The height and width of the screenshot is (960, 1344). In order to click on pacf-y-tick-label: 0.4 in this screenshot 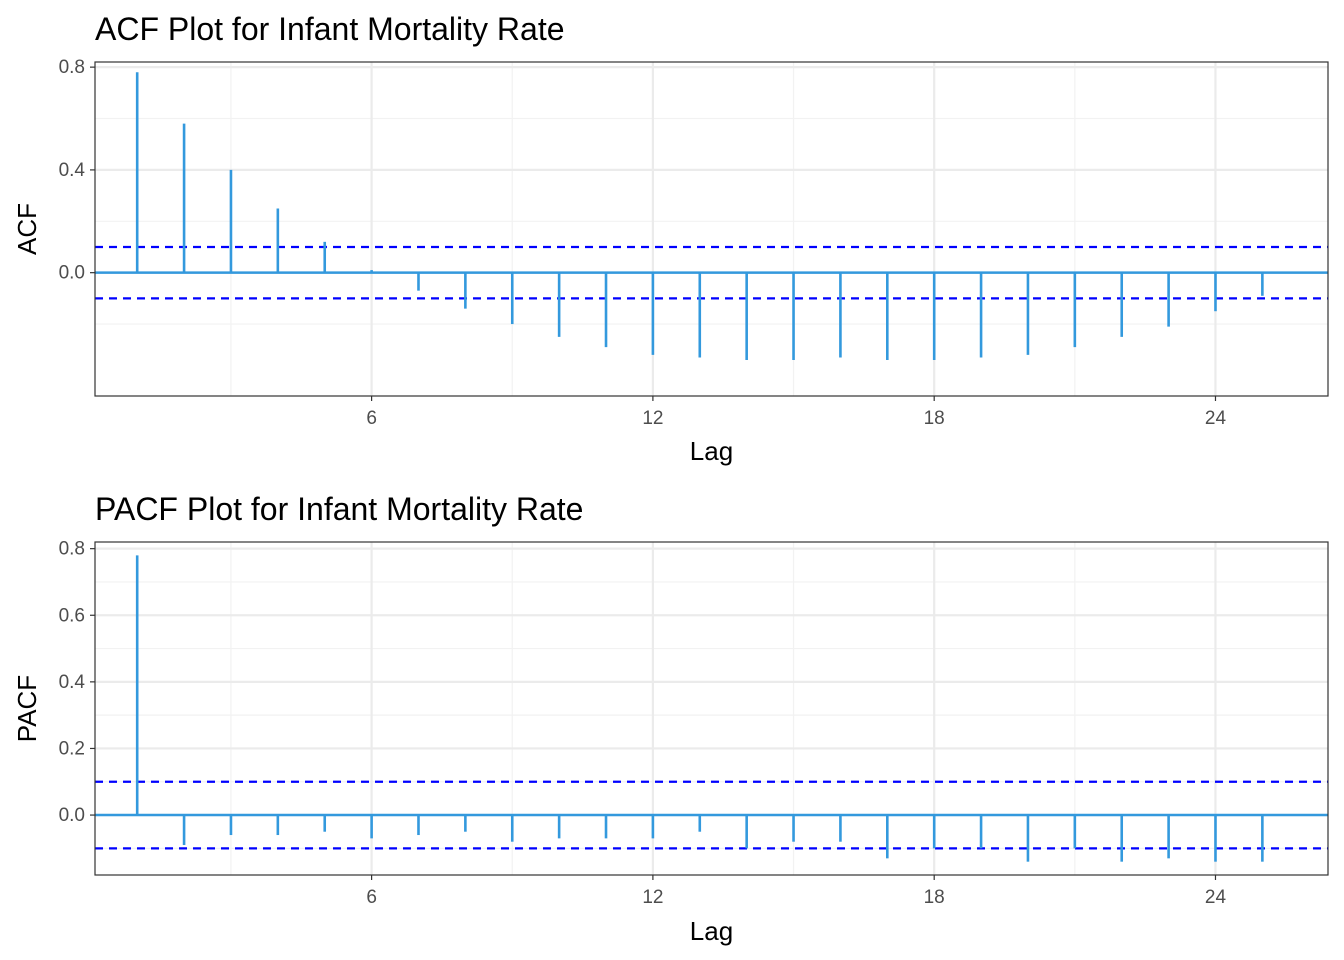, I will do `click(72, 682)`.